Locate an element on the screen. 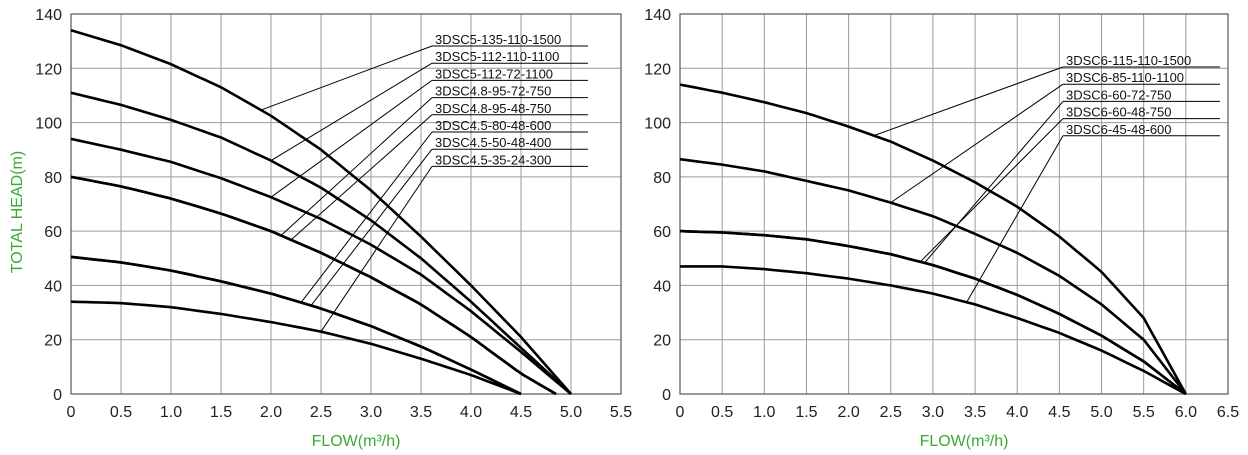  x-tick-label: 6.0 is located at coordinates (1186, 412).